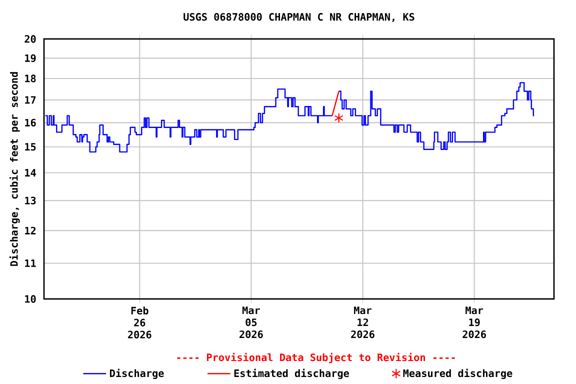  What do you see at coordinates (30, 78) in the screenshot?
I see `y-tick-label: 18` at bounding box center [30, 78].